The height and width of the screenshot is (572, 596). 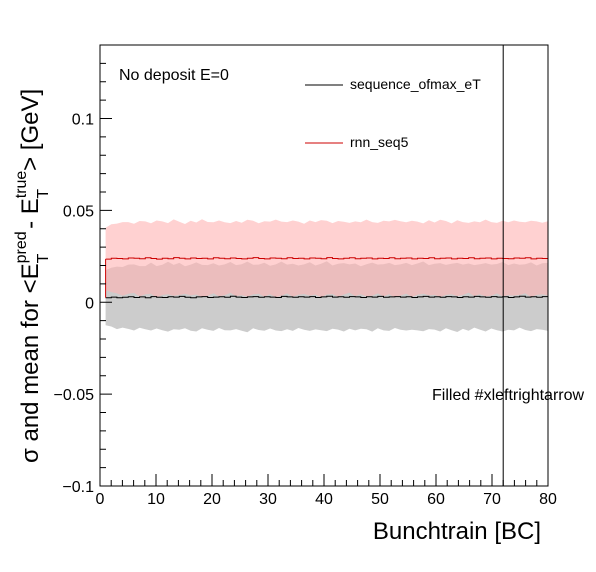 I want to click on y-axis-title: σ and mean for <Epred T - Etrue T > [GeV], so click(x=32, y=276).